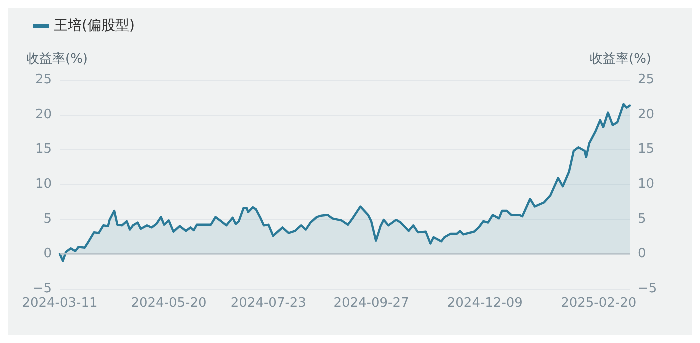  What do you see at coordinates (43, 80) in the screenshot?
I see `y-tick-label: 25` at bounding box center [43, 80].